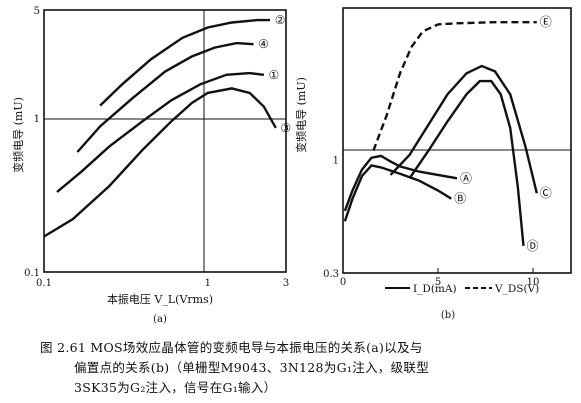  What do you see at coordinates (301, 115) in the screenshot?
I see `panel-b-ylabel: 变频电导 (mU)` at bounding box center [301, 115].